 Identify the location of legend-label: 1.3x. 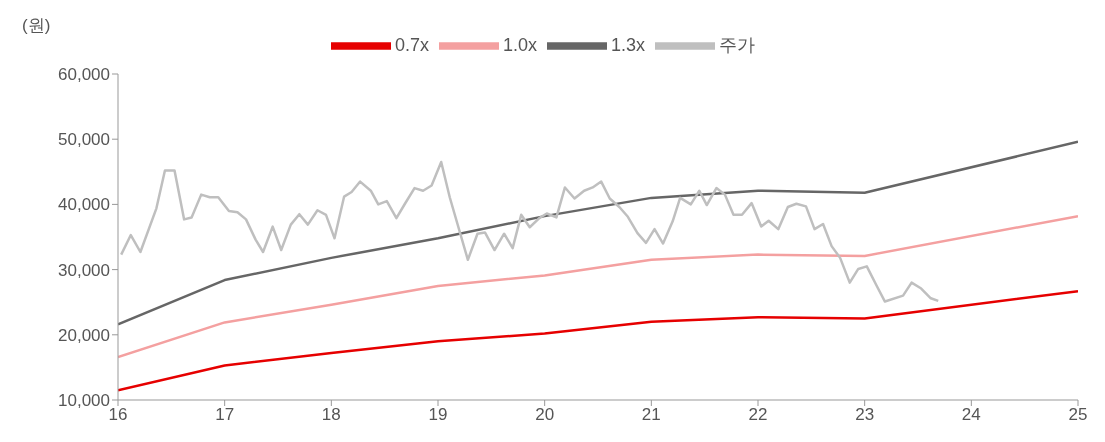
(628, 44).